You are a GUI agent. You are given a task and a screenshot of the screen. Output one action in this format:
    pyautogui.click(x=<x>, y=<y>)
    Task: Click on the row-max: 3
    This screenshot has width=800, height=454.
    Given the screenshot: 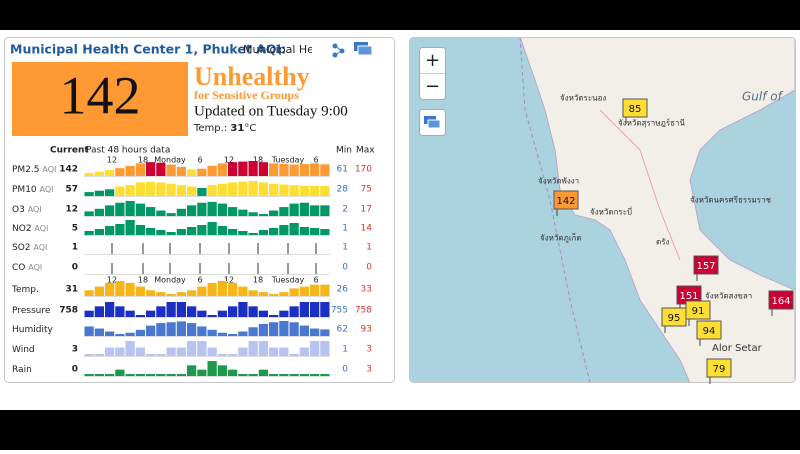 What is the action you would take?
    pyautogui.click(x=369, y=350)
    